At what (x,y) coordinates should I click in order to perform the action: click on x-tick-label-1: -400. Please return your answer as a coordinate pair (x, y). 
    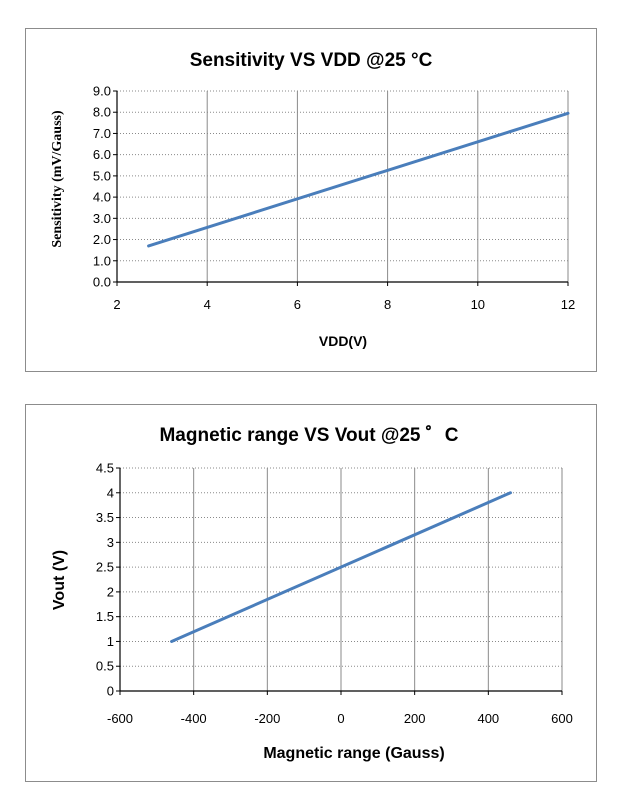
    Looking at the image, I should click on (194, 718).